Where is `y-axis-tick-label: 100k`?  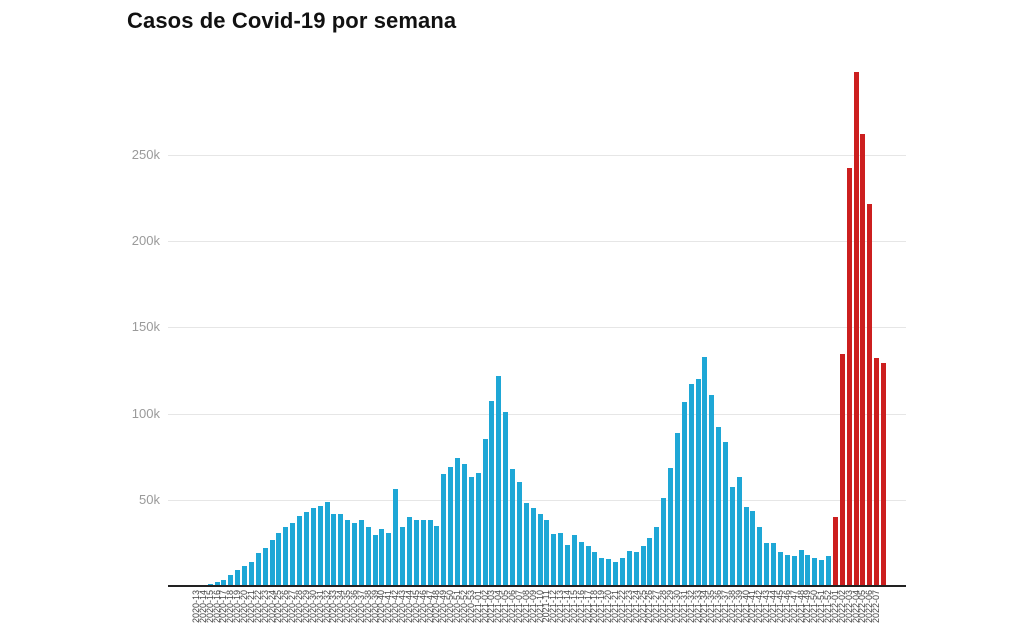
y-axis-tick-label: 100k is located at coordinates (145, 413).